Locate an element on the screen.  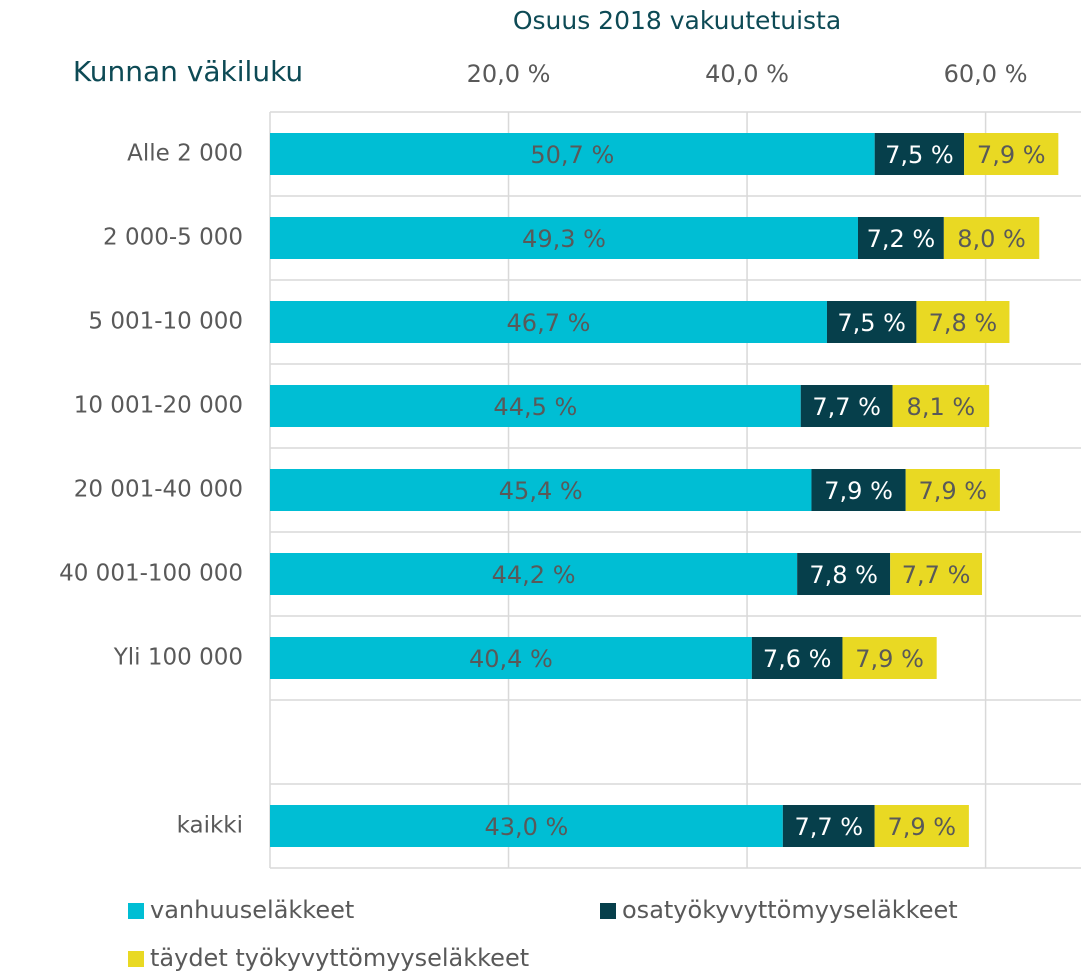
data-label: 8,0 % is located at coordinates (991, 239).